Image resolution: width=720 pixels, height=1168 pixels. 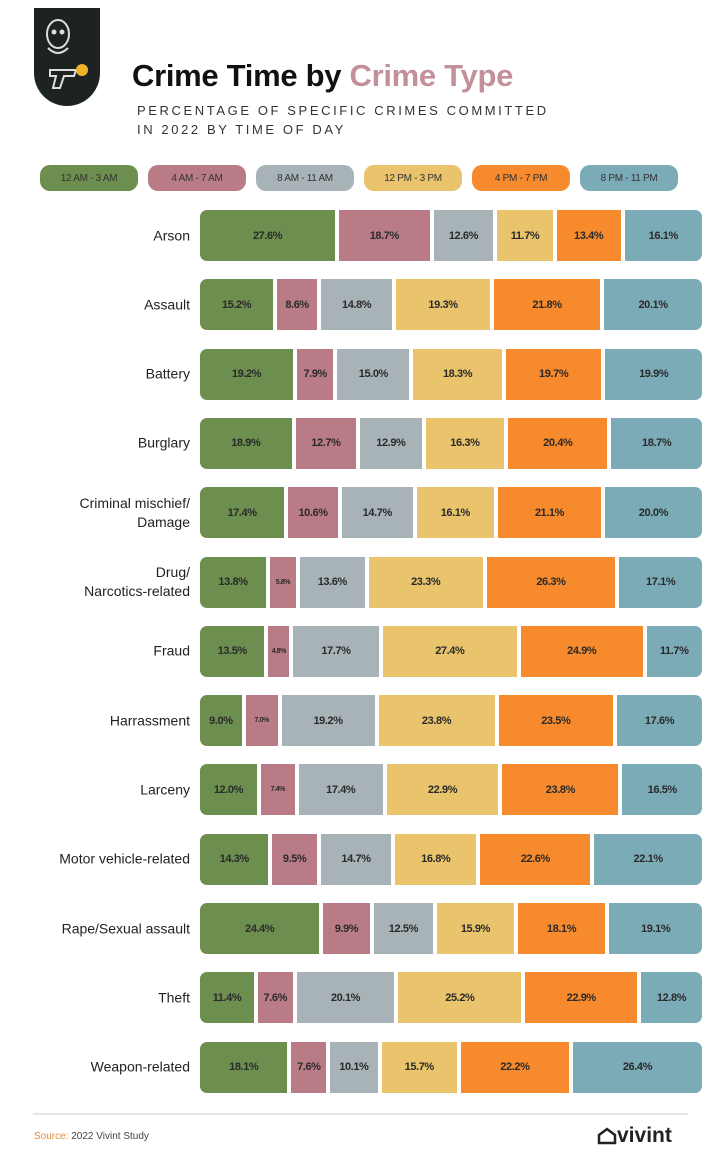 I want to click on bar-segment: 22.9%, so click(x=442, y=790).